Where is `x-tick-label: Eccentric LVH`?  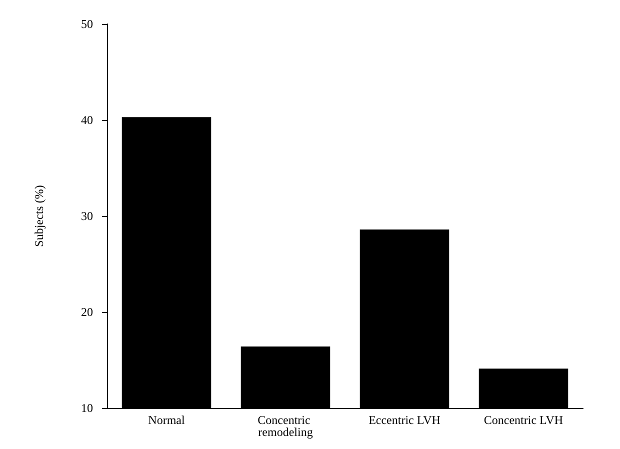 x-tick-label: Eccentric LVH is located at coordinates (404, 420).